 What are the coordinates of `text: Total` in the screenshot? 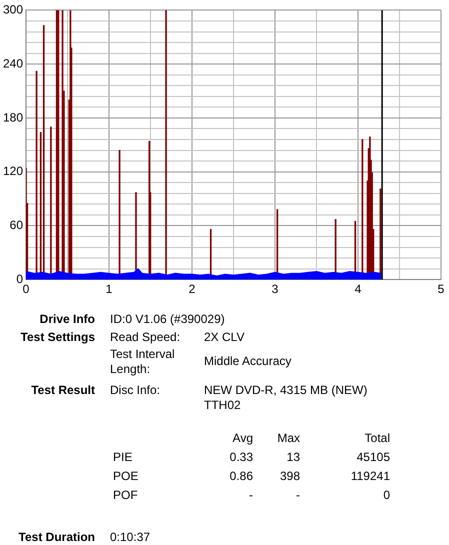 It's located at (377, 438).